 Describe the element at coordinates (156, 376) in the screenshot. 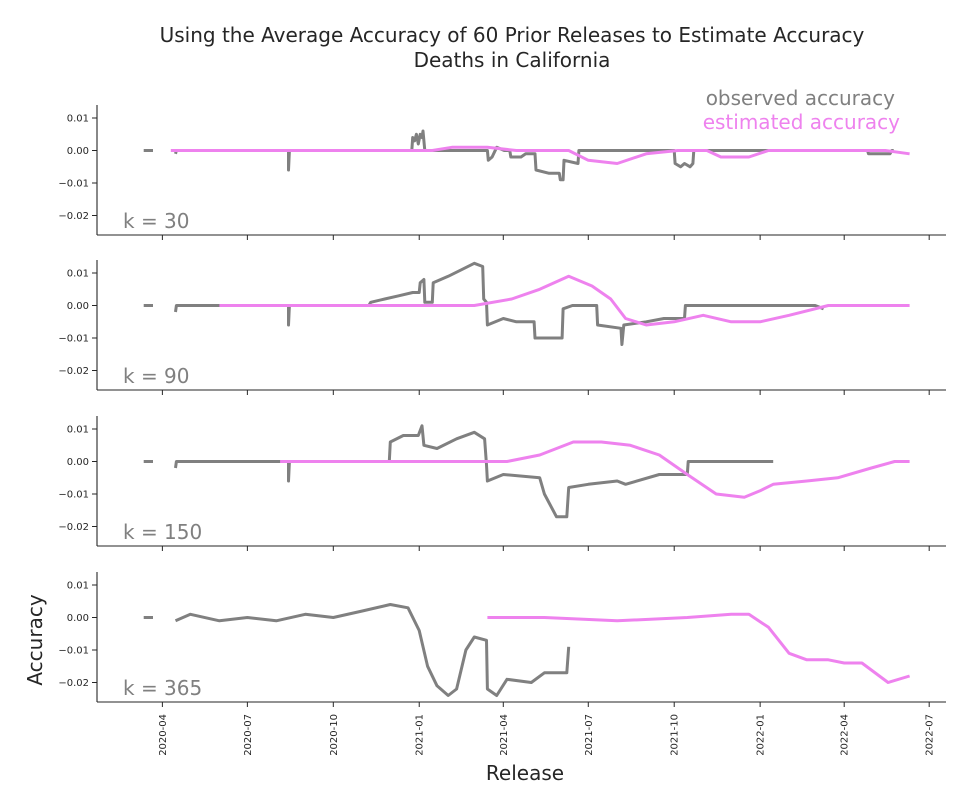

I see `panel-k-label: k = 90` at that location.